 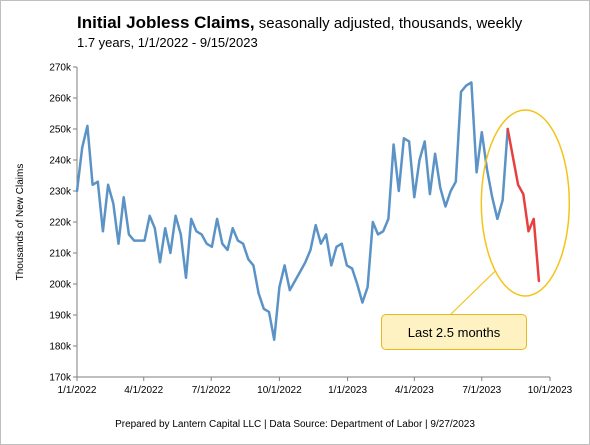 What do you see at coordinates (481, 390) in the screenshot?
I see `x-tick-label: 7/1/2023` at bounding box center [481, 390].